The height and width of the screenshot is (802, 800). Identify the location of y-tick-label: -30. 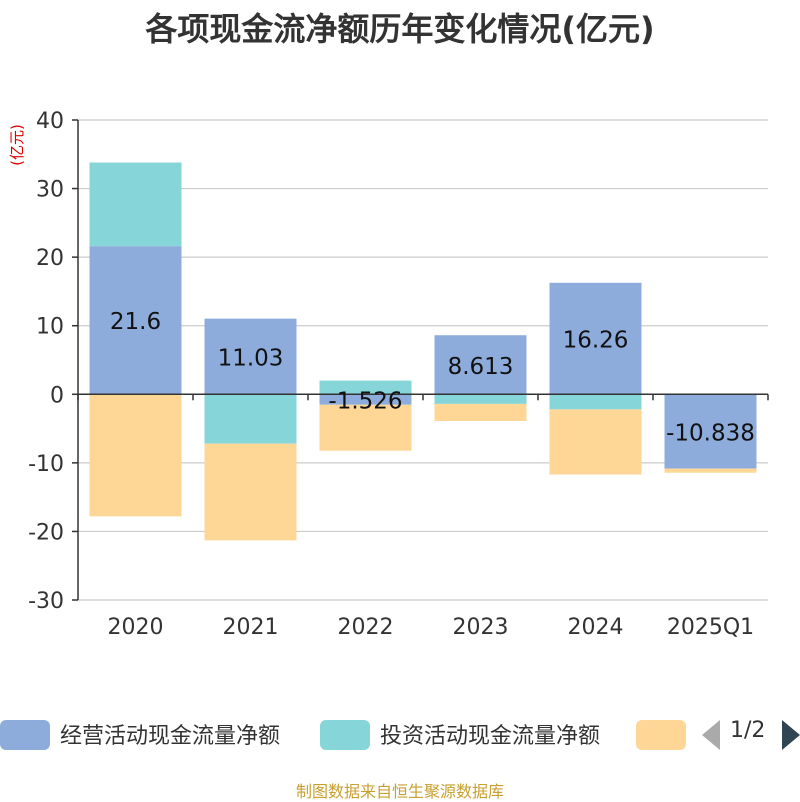
(46, 601).